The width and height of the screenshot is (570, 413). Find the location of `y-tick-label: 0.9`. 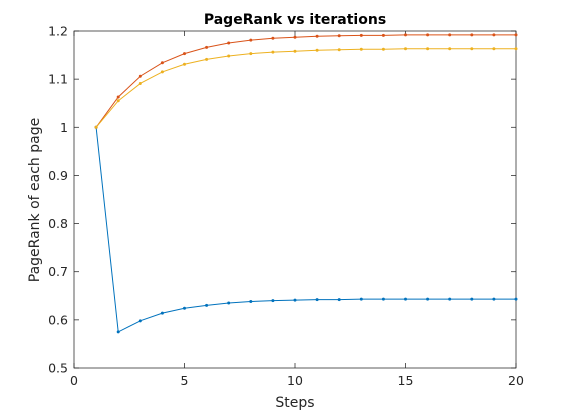

y-tick-label: 0.9 is located at coordinates (58, 175).